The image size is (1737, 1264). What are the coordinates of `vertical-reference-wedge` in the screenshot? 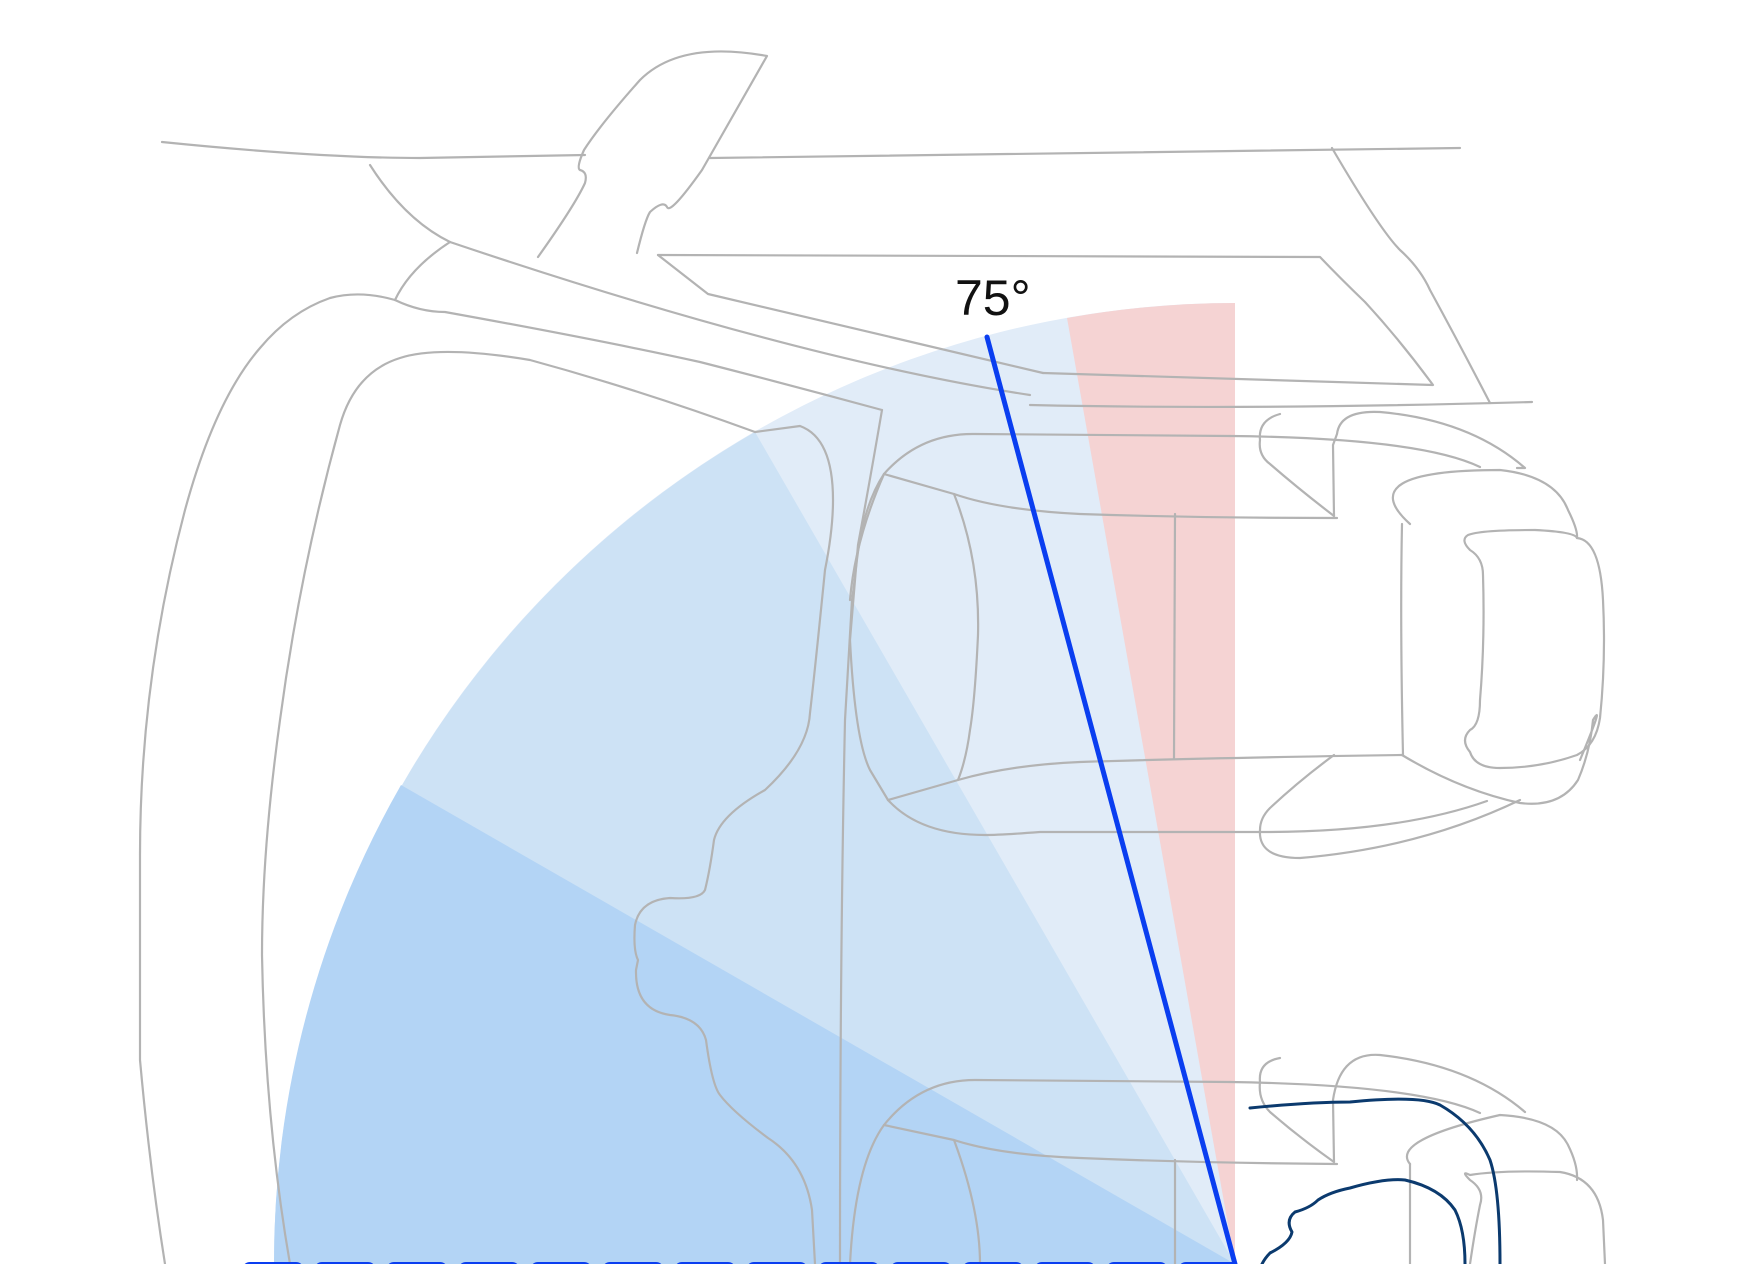 It's located at (1151, 783).